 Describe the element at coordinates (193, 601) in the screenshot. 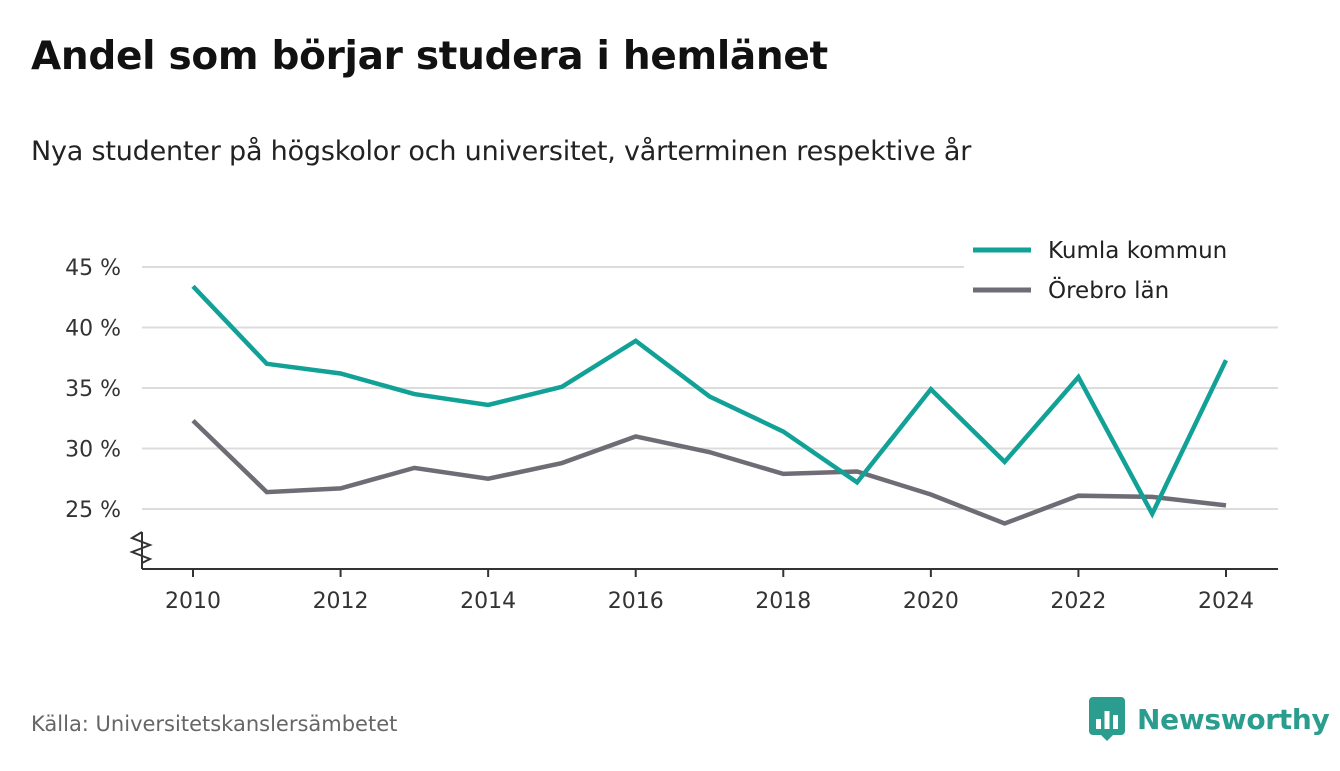

I see `x-tick-label: 2010` at that location.